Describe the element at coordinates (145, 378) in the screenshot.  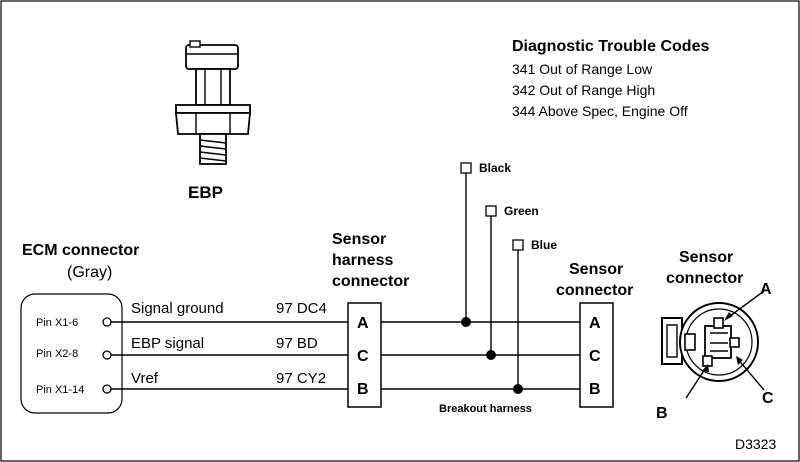
I see `circuit-signal-label: Vref` at that location.